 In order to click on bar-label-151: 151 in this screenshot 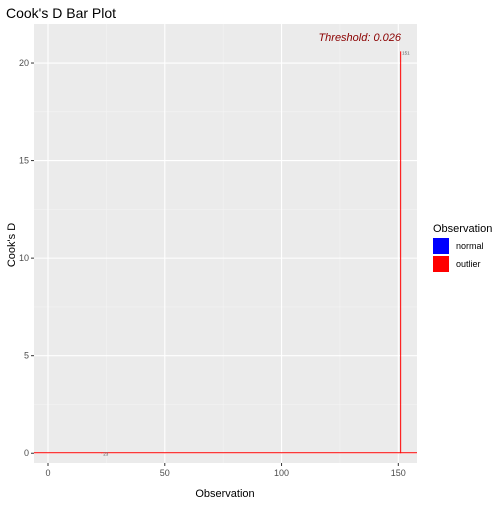, I will do `click(406, 52)`.